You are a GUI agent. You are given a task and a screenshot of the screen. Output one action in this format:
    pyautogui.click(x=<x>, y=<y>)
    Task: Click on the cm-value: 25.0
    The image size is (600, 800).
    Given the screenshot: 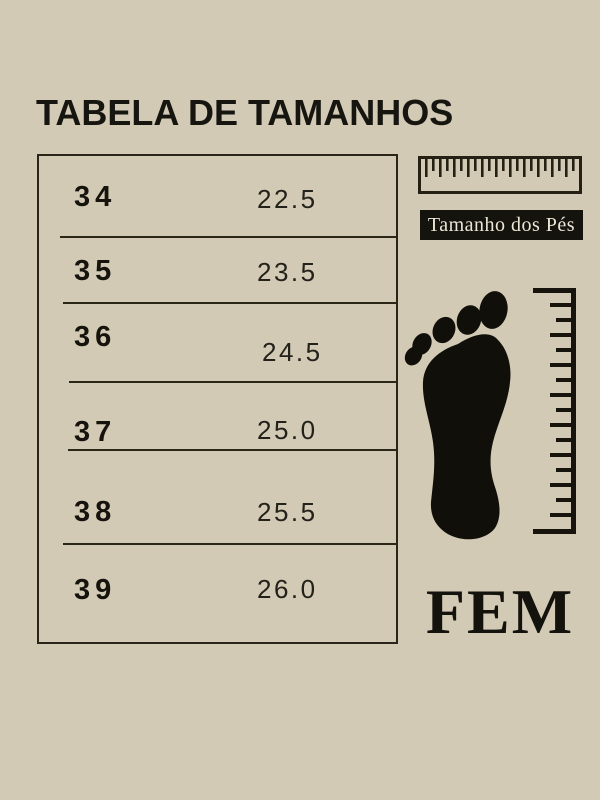 What is the action you would take?
    pyautogui.click(x=287, y=430)
    